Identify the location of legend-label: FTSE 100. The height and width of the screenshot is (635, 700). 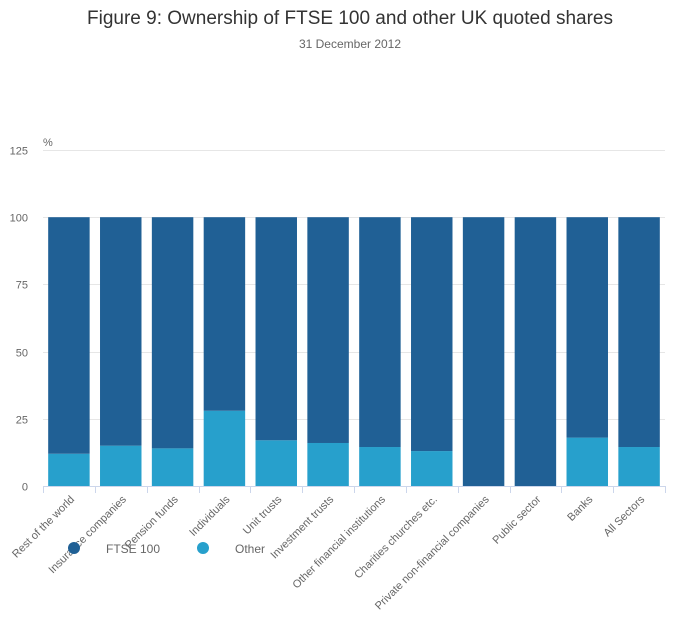
(133, 549).